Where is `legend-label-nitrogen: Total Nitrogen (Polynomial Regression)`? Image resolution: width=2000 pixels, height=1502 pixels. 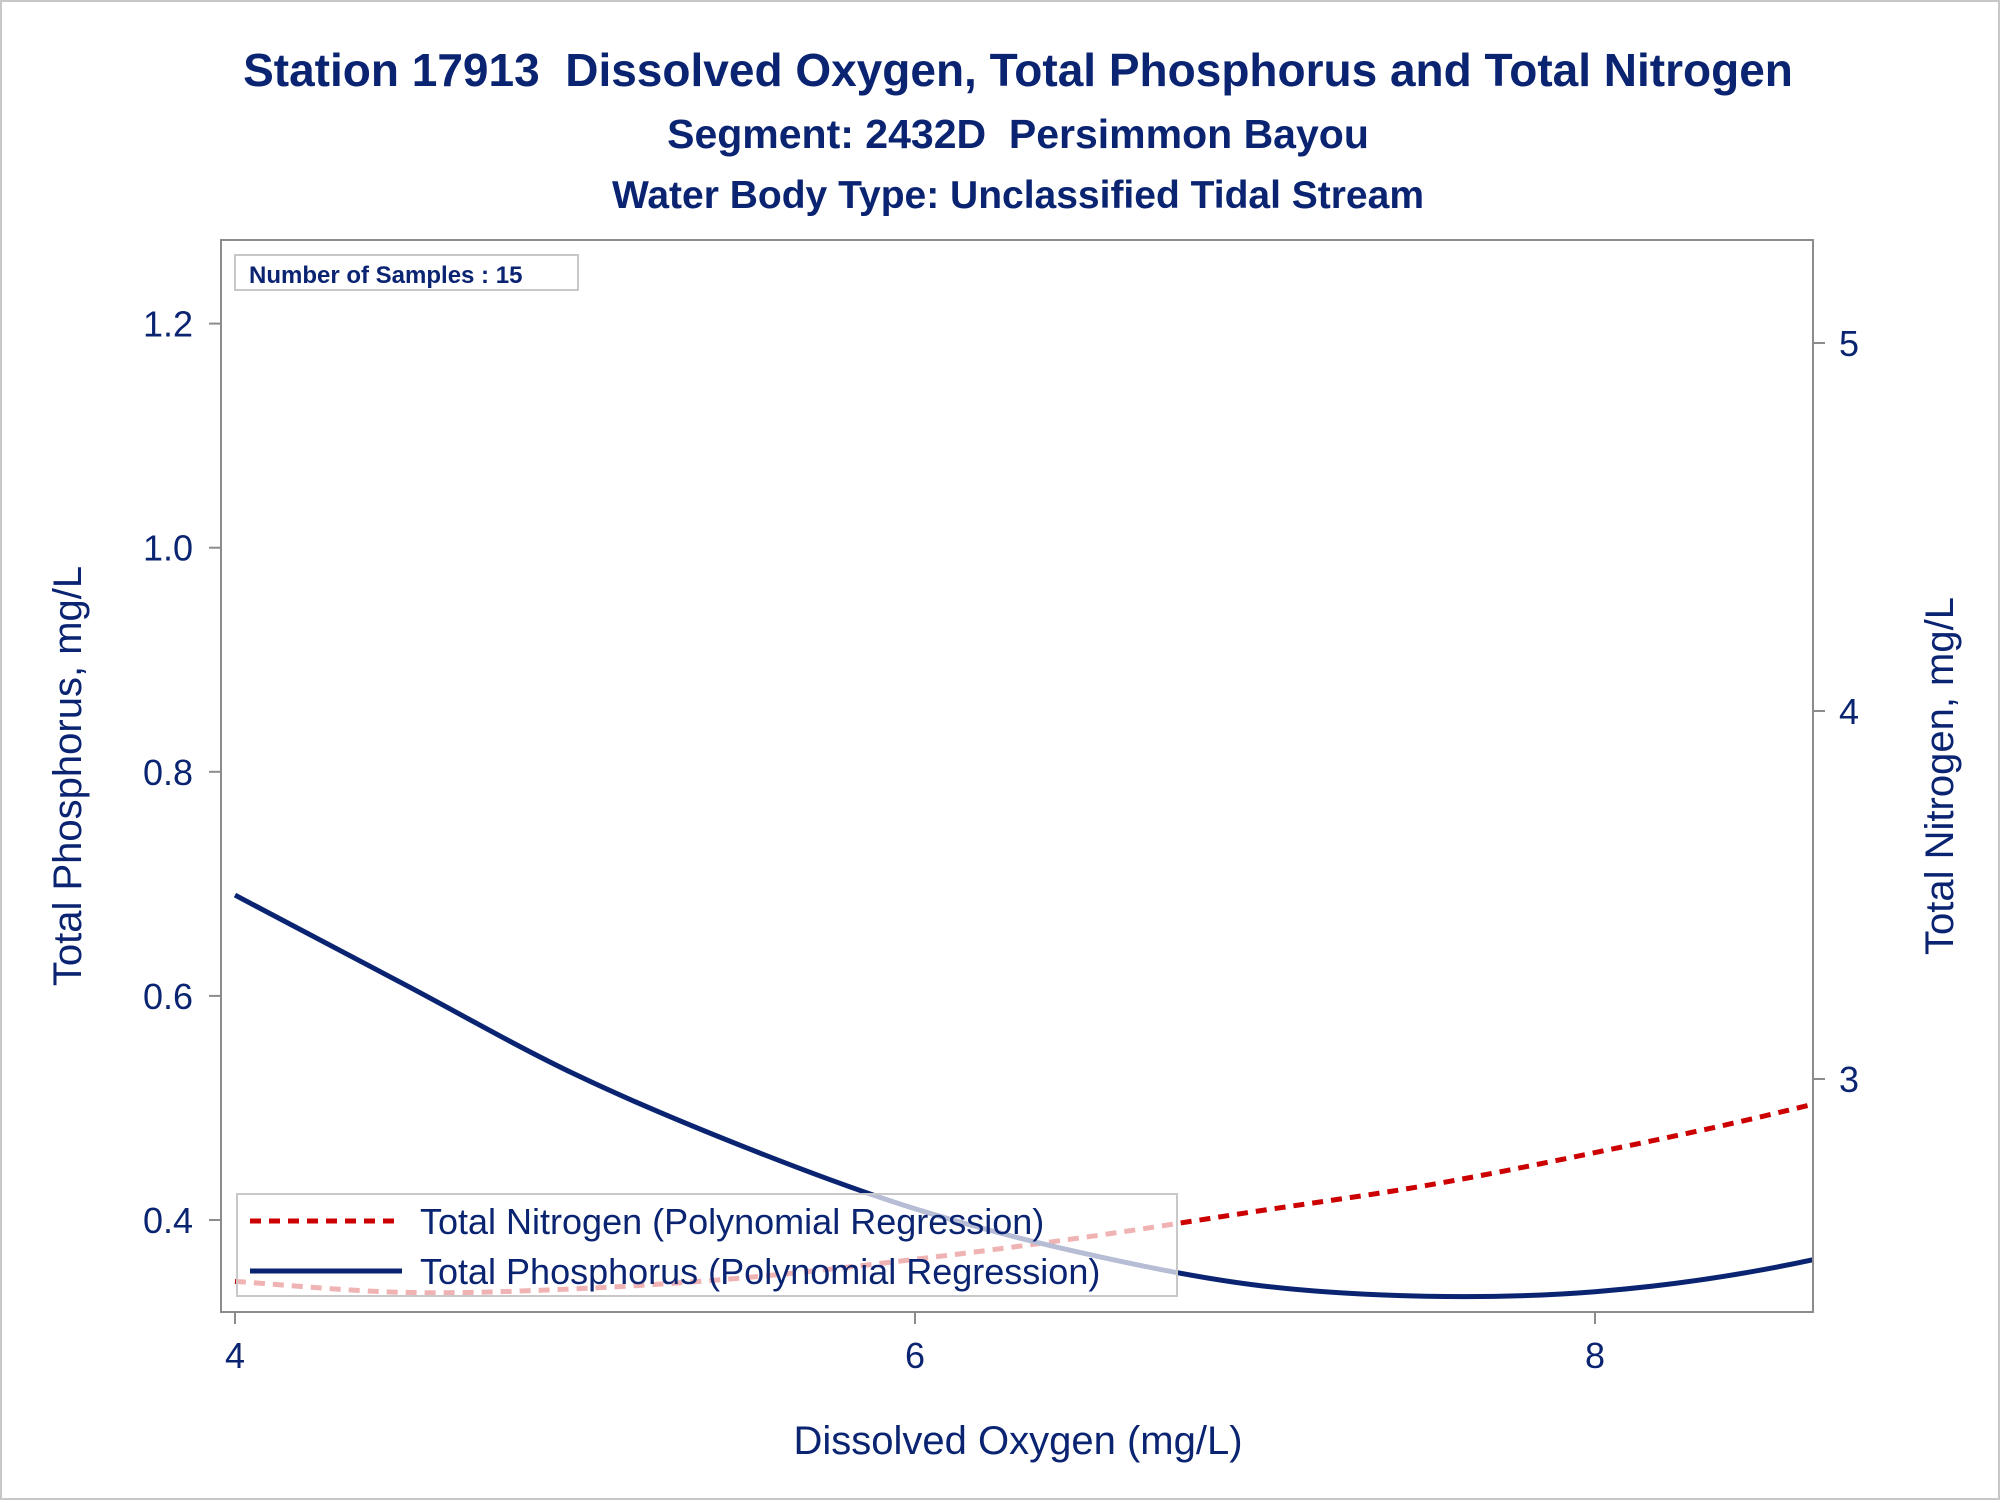
legend-label-nitrogen: Total Nitrogen (Polynomial Regression) is located at coordinates (732, 1221).